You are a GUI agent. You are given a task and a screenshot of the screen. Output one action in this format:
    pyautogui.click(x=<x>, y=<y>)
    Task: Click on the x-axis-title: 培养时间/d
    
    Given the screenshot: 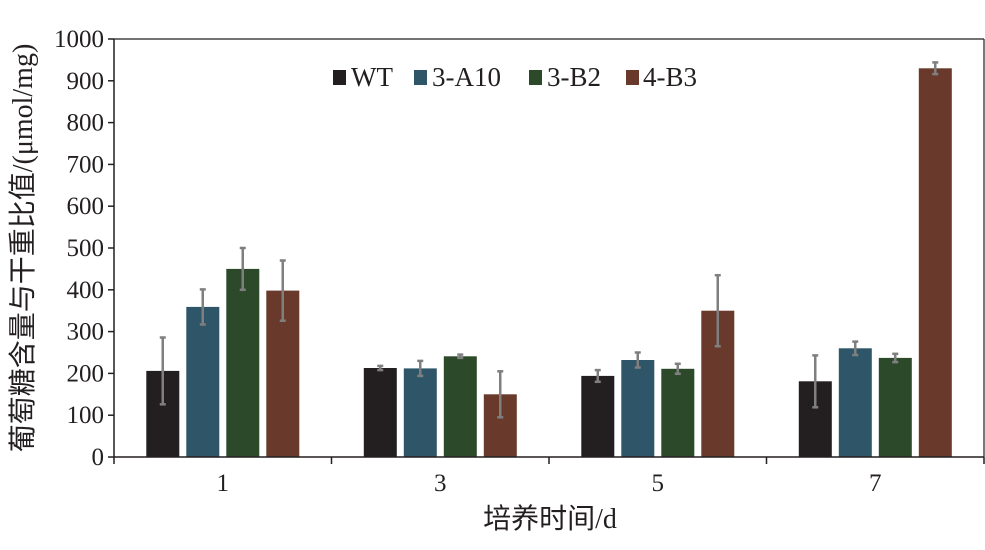 What is the action you would take?
    pyautogui.click(x=550, y=519)
    